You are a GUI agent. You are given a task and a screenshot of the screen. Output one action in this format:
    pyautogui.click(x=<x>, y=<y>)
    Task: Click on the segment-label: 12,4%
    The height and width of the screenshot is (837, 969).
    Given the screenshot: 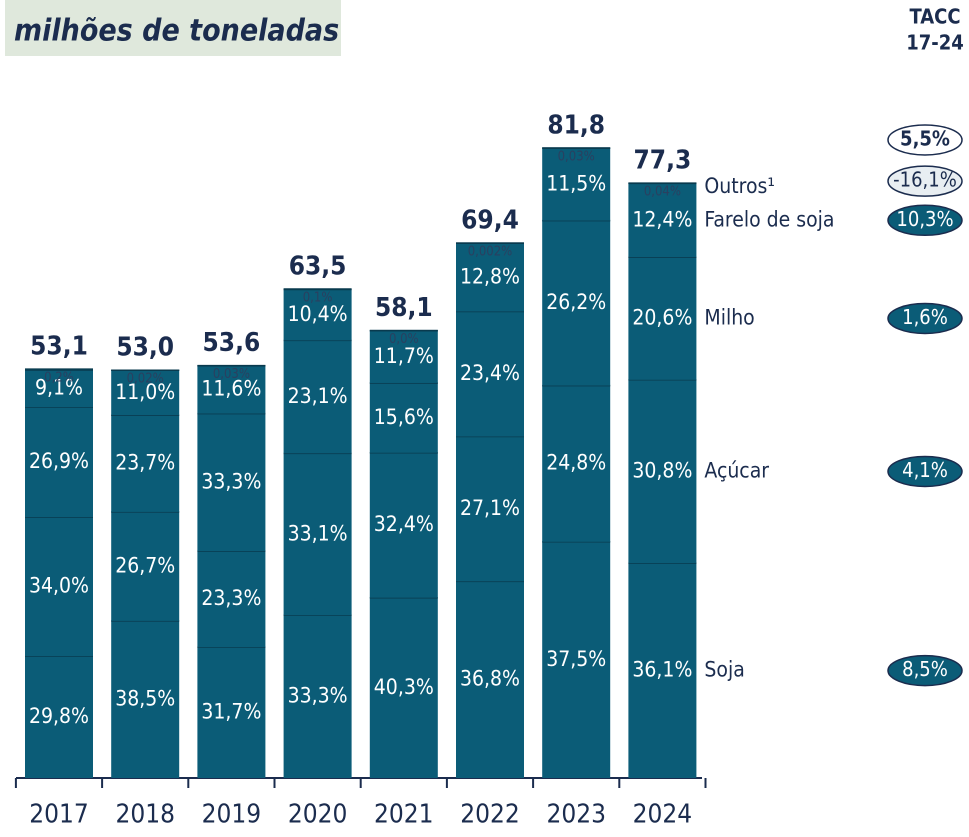 What is the action you would take?
    pyautogui.click(x=662, y=219)
    